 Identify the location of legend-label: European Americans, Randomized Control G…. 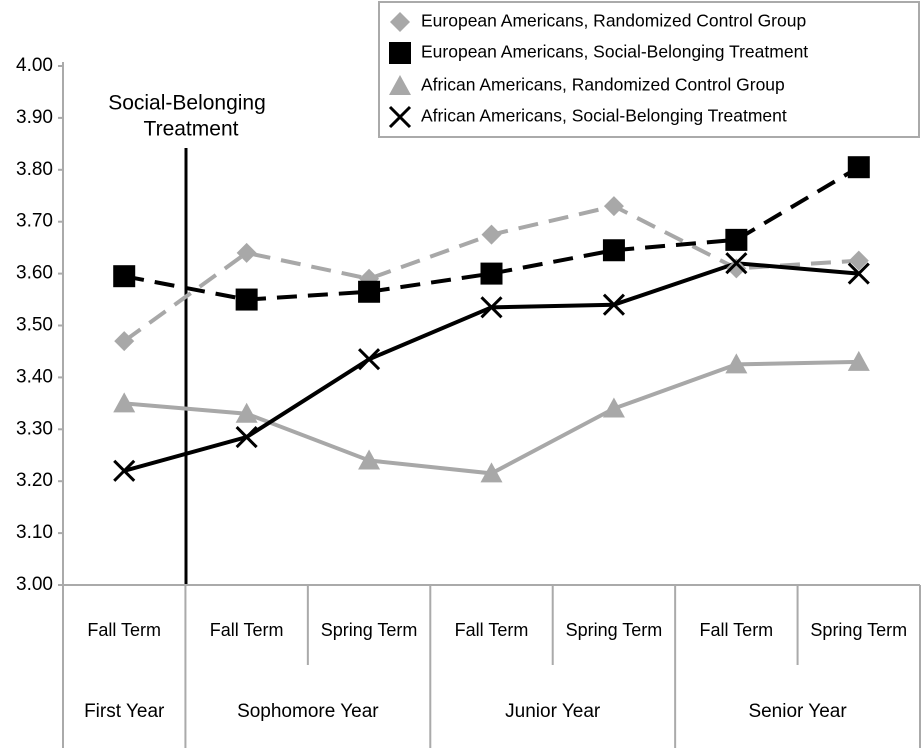
(613, 21).